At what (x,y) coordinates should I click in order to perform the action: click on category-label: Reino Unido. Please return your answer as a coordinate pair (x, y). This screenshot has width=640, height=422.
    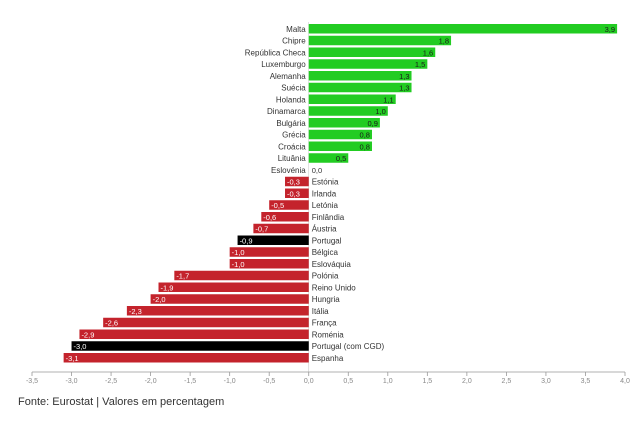
    Looking at the image, I should click on (334, 287).